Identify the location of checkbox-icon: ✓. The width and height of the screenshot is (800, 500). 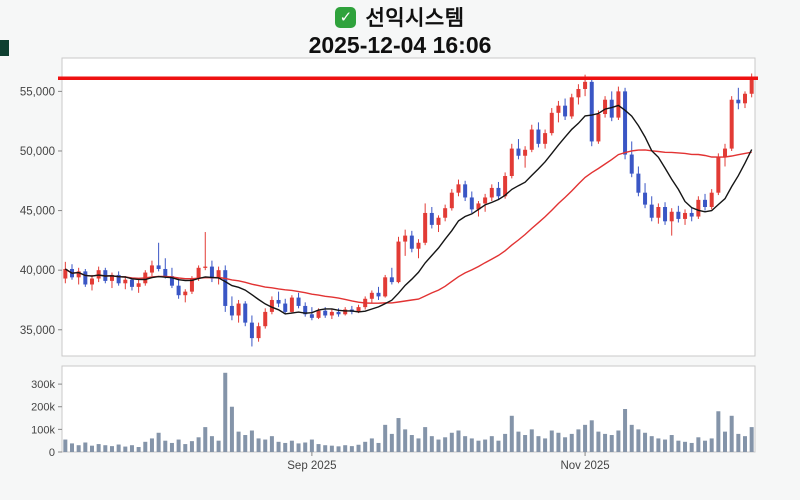
(346, 17).